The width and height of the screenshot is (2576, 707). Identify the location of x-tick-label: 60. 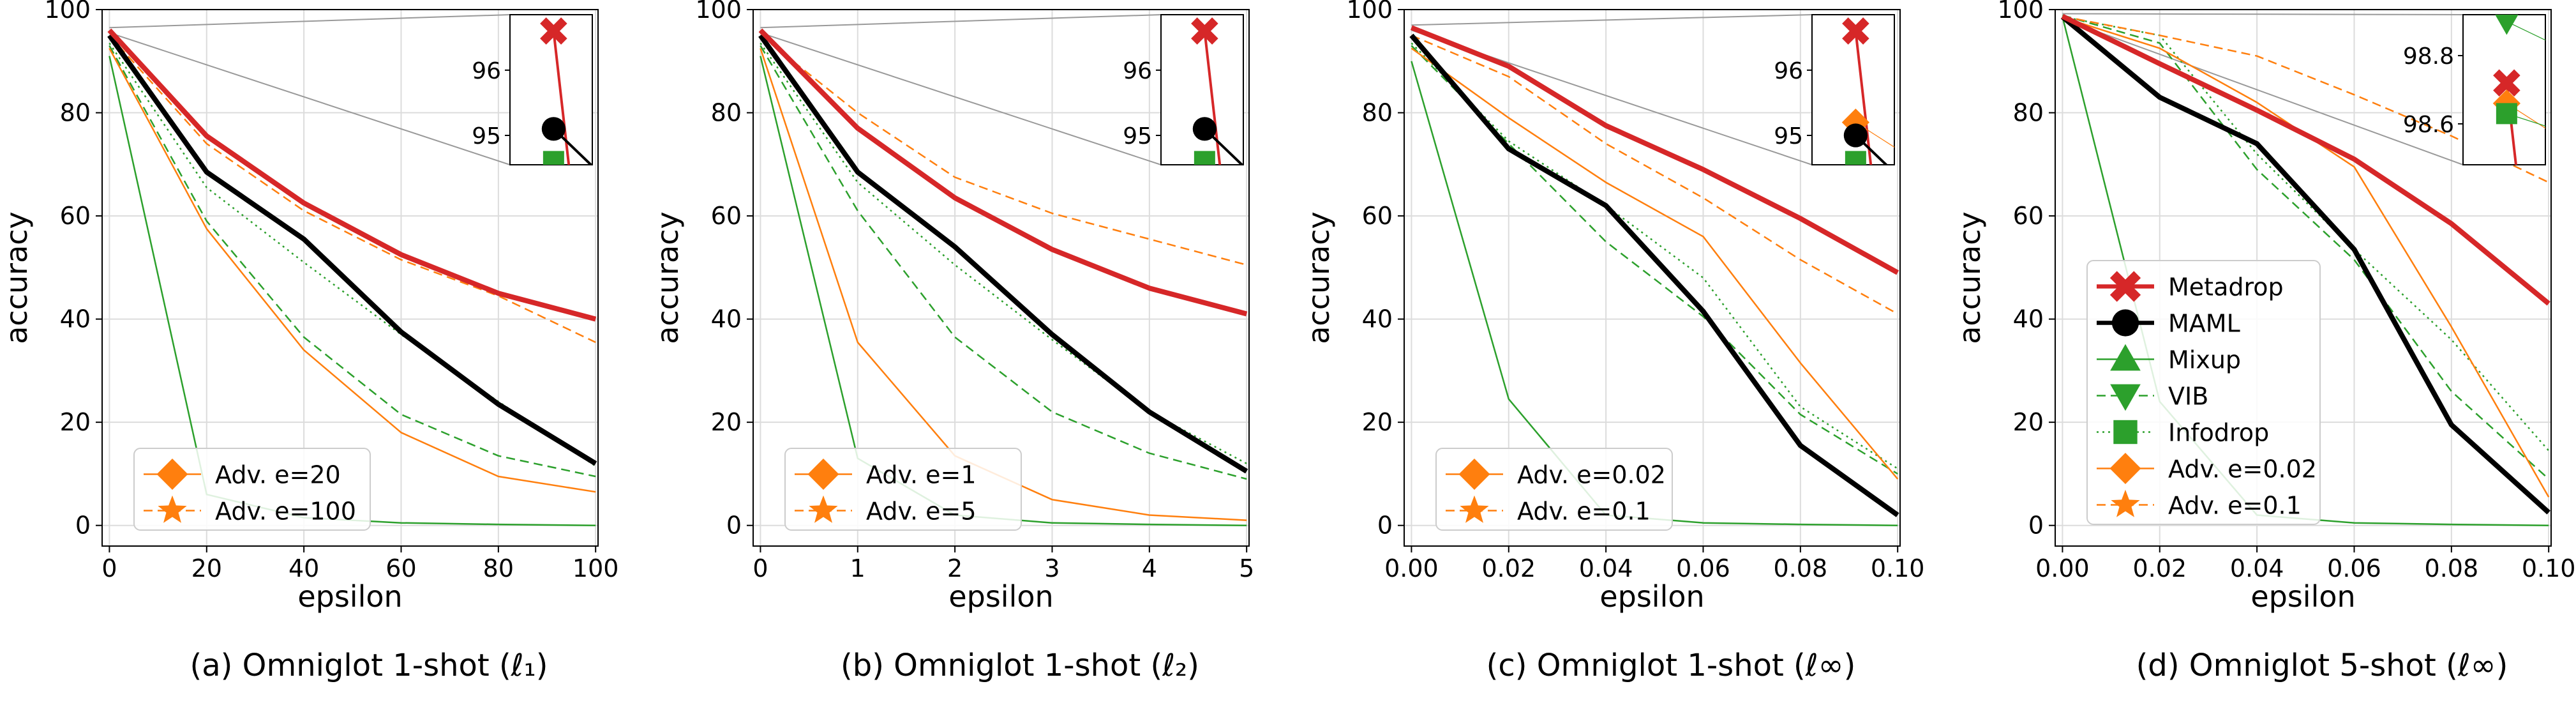
(401, 568).